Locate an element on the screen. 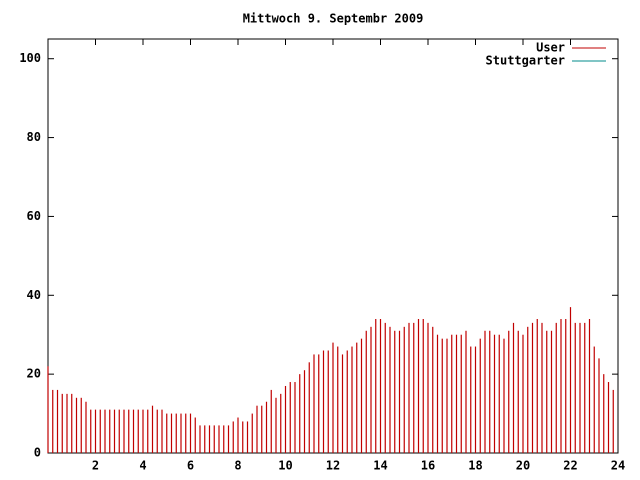  y-tick-label: 20 is located at coordinates (34, 374).